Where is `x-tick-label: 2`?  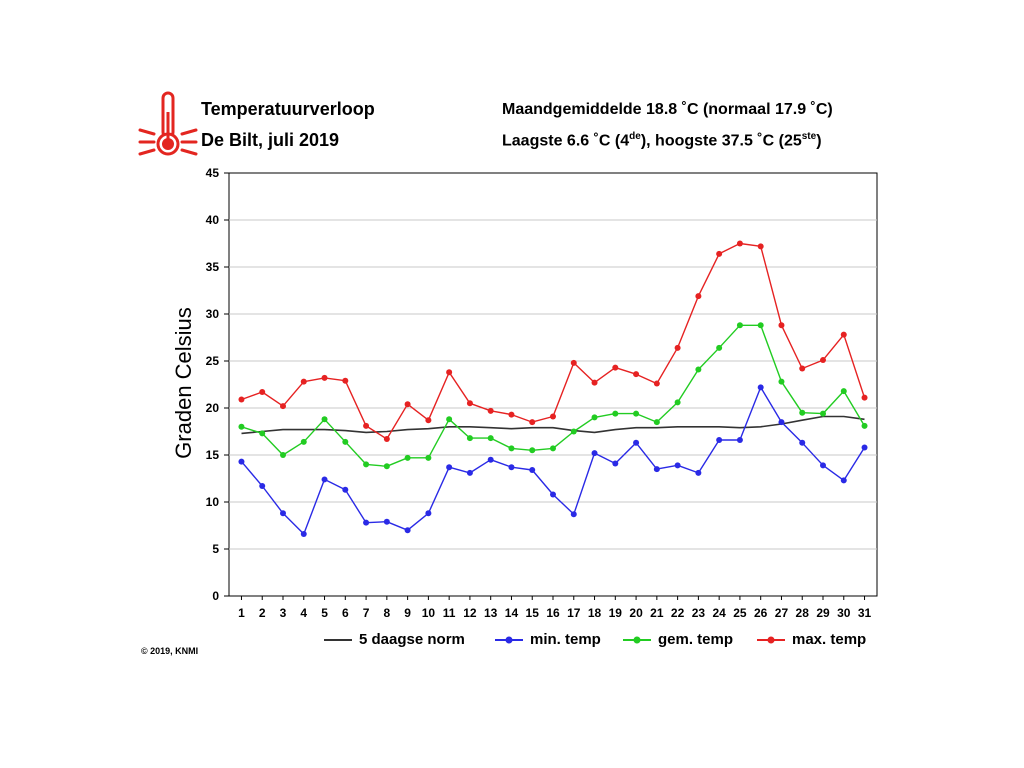 x-tick-label: 2 is located at coordinates (262, 613).